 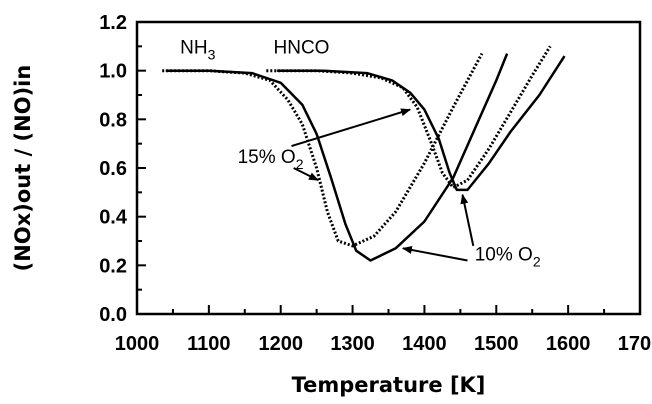 I want to click on y-tick-label: 1.2, so click(x=113, y=23).